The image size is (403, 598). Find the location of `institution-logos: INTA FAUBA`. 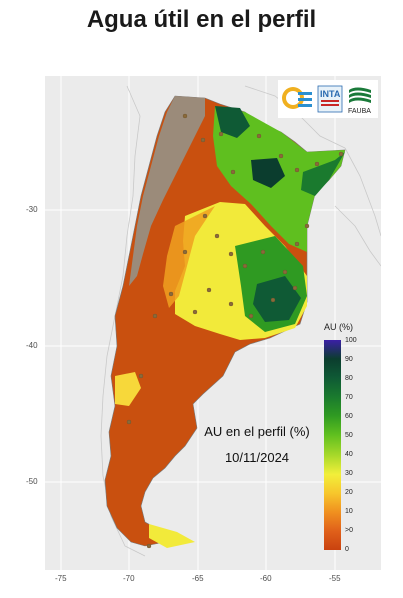

institution-logos: INTA FAUBA is located at coordinates (328, 99).